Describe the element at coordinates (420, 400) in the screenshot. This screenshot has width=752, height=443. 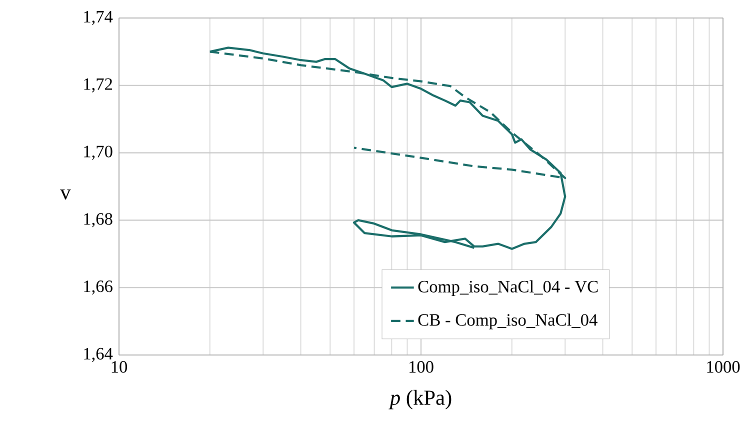
I see `x-axis-title: p (kPa)` at that location.